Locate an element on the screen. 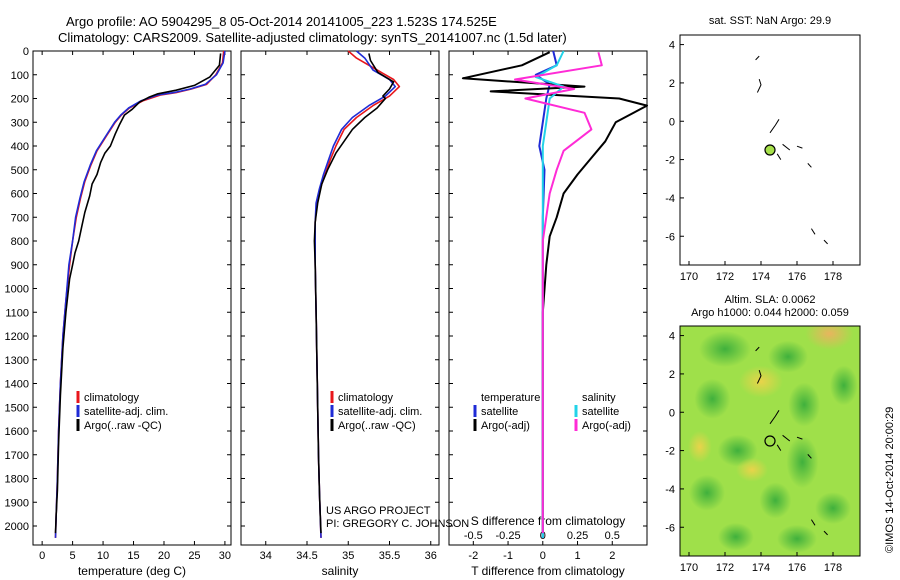  x-tick-label: 35 is located at coordinates (348, 556).